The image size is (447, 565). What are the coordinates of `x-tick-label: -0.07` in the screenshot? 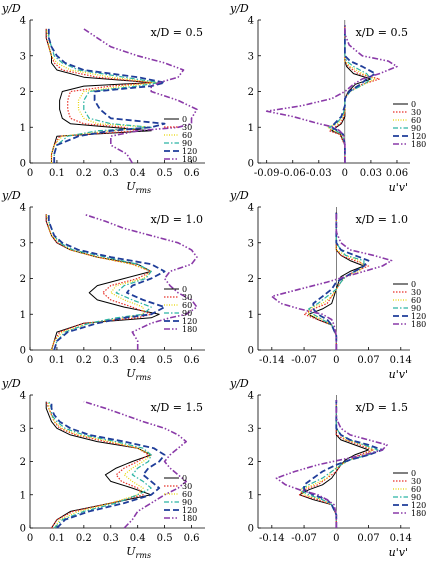 It's located at (304, 360).